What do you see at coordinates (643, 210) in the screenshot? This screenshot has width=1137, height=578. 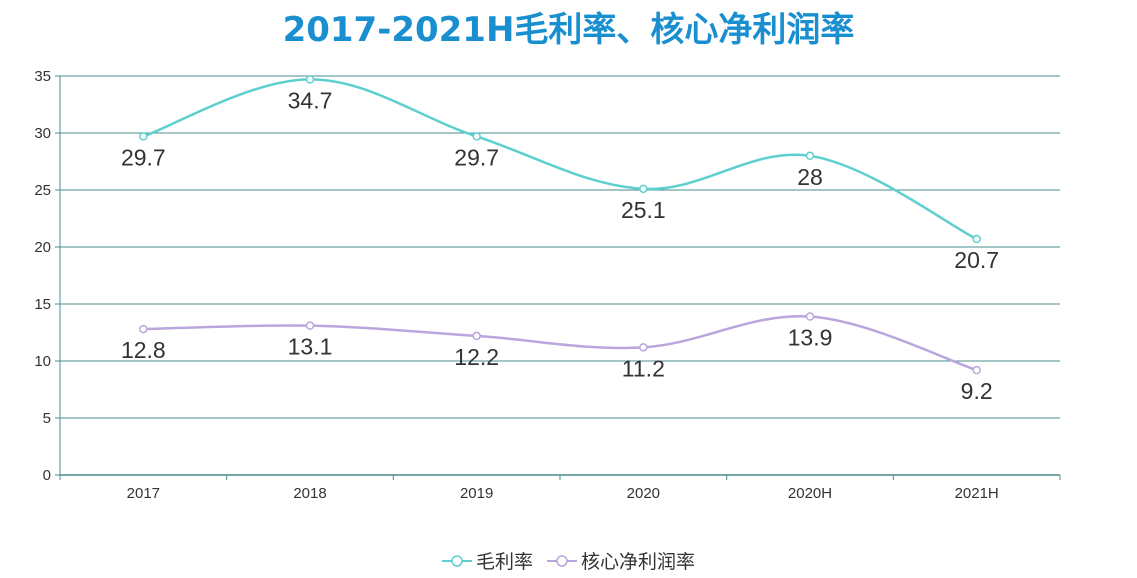 I see `data-label: 25.1` at bounding box center [643, 210].